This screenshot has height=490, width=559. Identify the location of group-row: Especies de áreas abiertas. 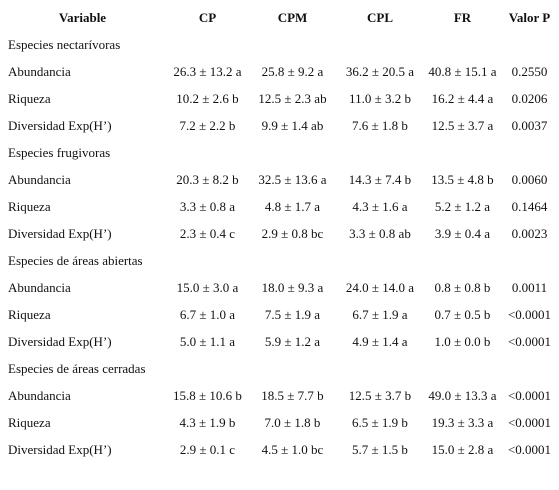
(279, 260).